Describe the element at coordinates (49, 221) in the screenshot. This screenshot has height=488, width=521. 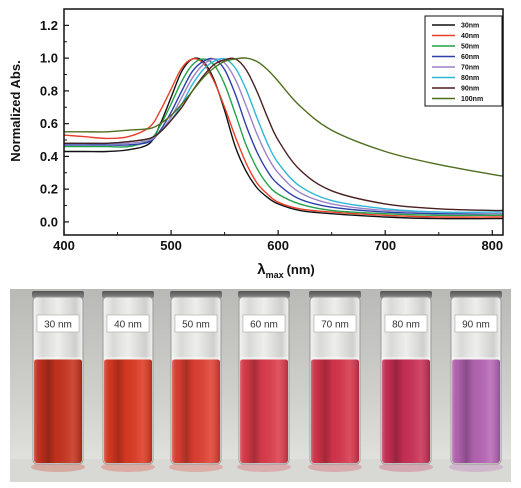
I see `y-tick-label: 0.0` at that location.